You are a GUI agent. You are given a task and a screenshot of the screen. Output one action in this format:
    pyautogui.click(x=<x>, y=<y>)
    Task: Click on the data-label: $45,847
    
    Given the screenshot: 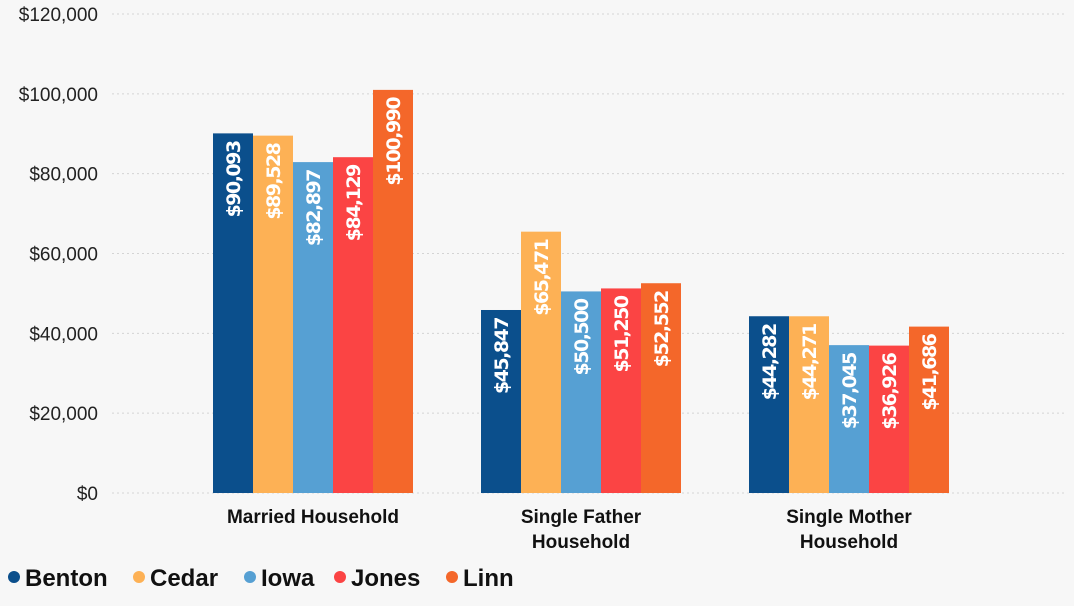 What is the action you would take?
    pyautogui.click(x=502, y=356)
    